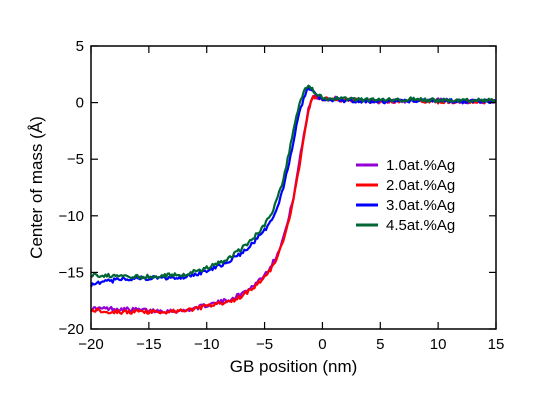 This screenshot has height=412, width=533. What do you see at coordinates (496, 344) in the screenshot?
I see `x-tick-label: 15` at bounding box center [496, 344].